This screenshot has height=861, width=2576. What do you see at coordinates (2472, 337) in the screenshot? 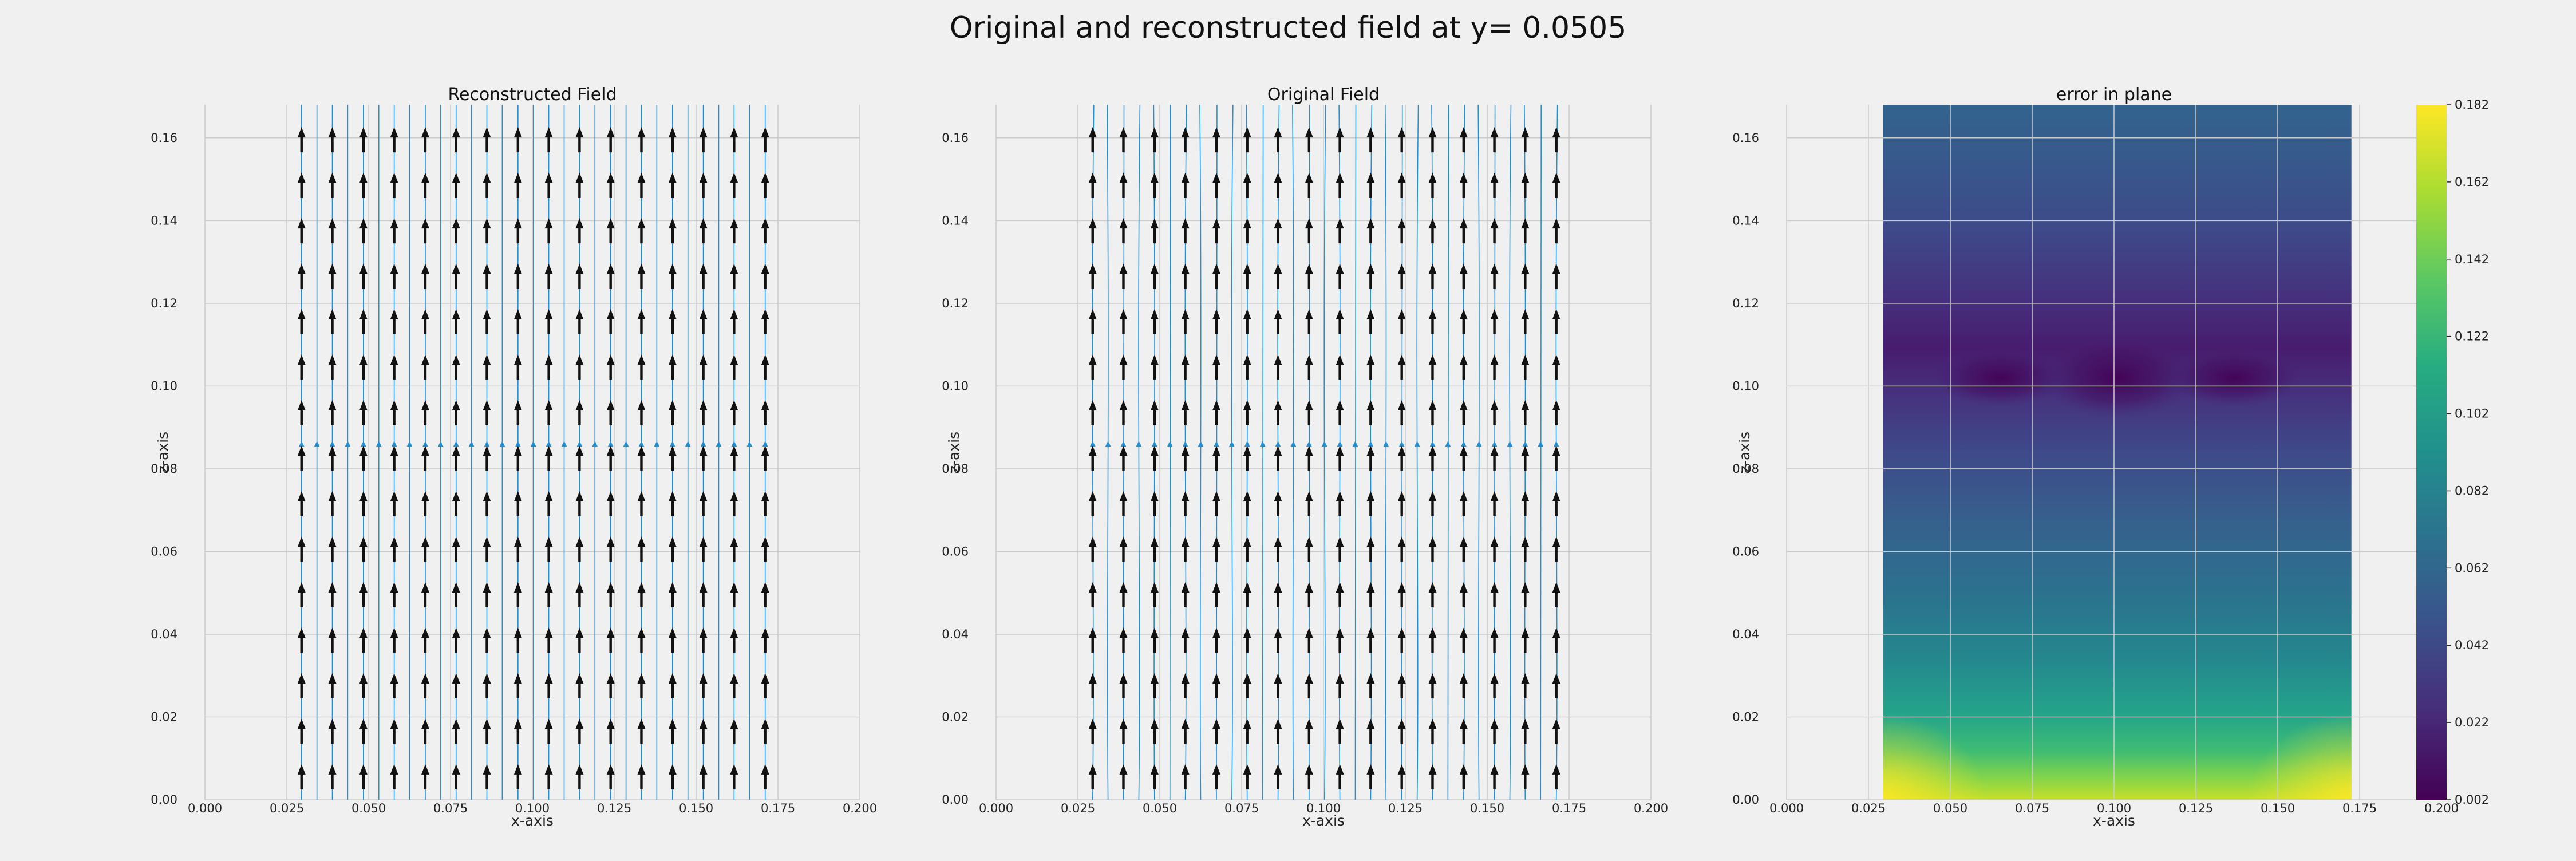
I see `colorbar-tick-label: 0.122` at bounding box center [2472, 337].